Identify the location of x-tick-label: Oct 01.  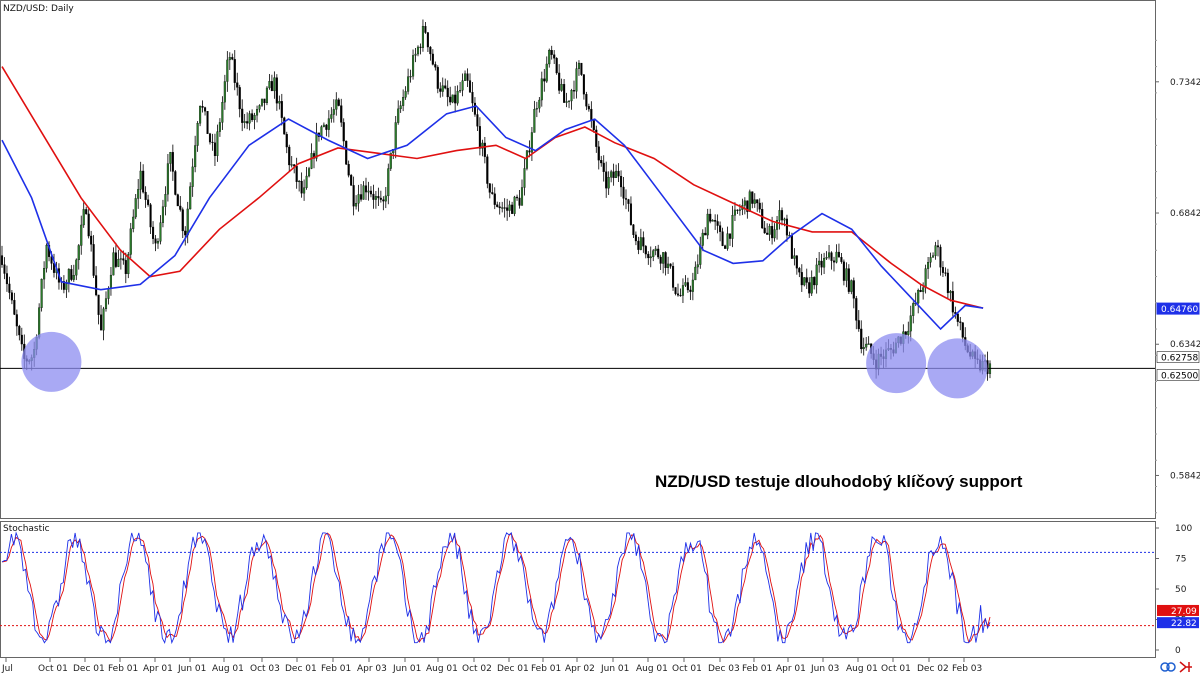
(53, 669).